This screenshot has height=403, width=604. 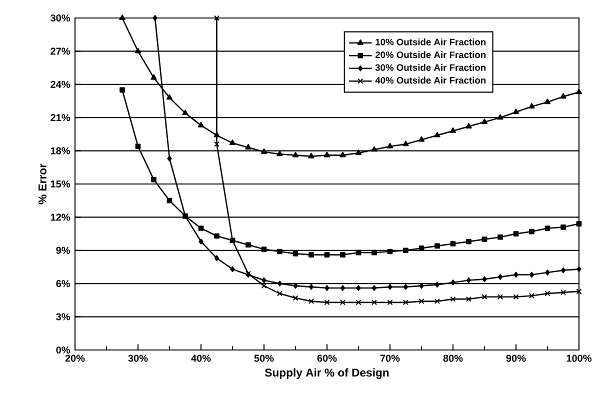 What do you see at coordinates (453, 358) in the screenshot?
I see `x-tick-label: 80%` at bounding box center [453, 358].